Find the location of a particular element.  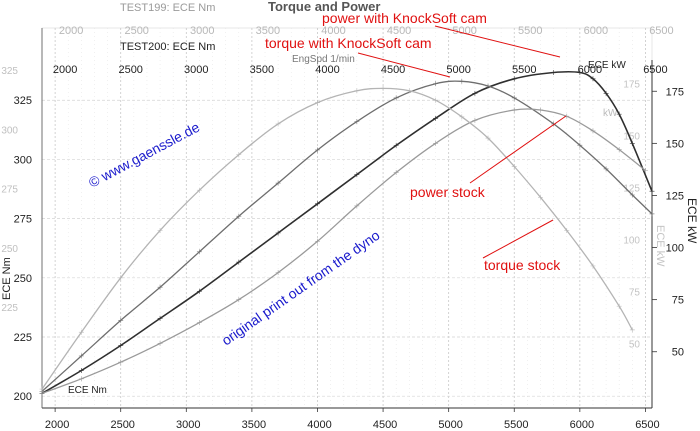

x-tick-label-top: 2500 is located at coordinates (130, 70).